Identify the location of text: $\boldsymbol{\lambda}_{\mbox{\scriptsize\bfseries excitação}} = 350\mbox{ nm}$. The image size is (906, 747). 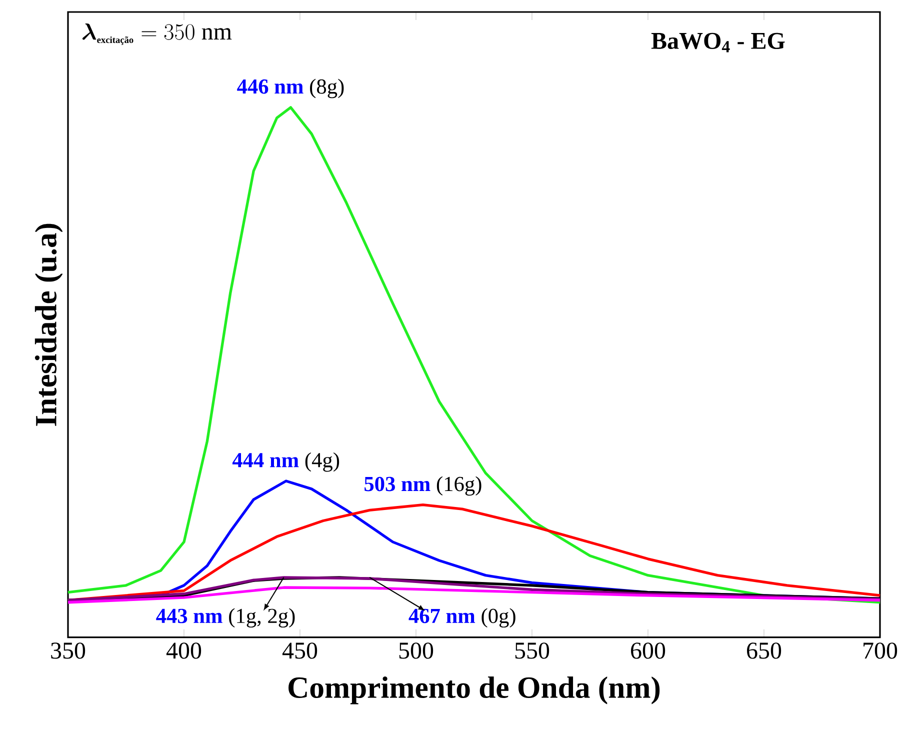
(157, 34).